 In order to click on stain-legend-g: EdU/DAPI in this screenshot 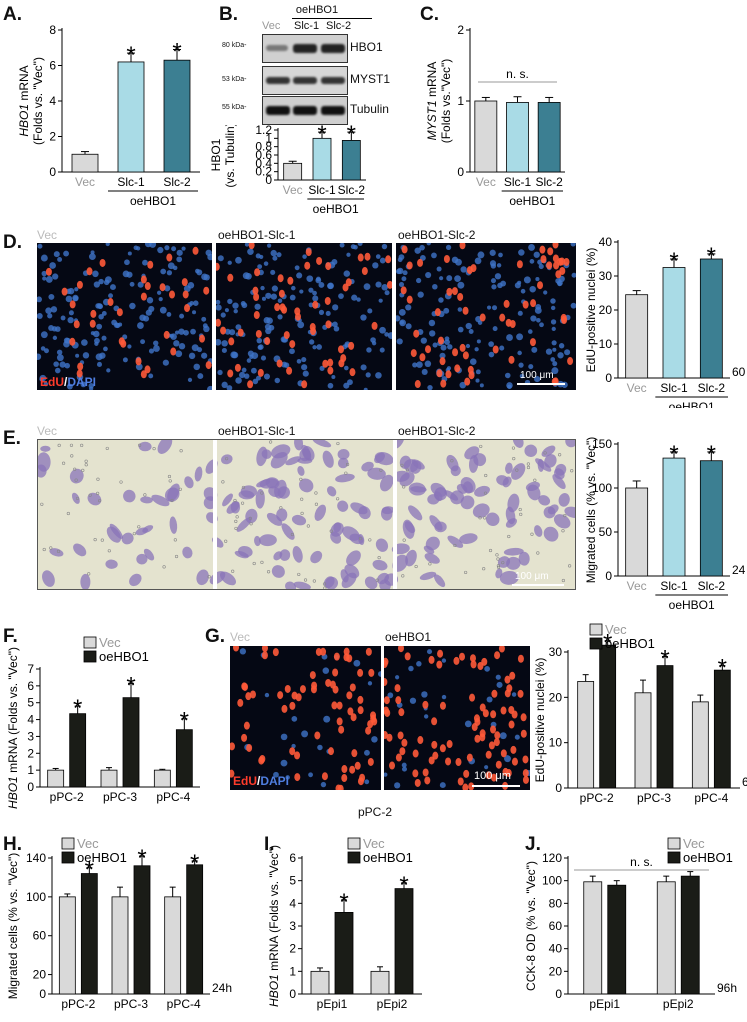, I will do `click(261, 781)`.